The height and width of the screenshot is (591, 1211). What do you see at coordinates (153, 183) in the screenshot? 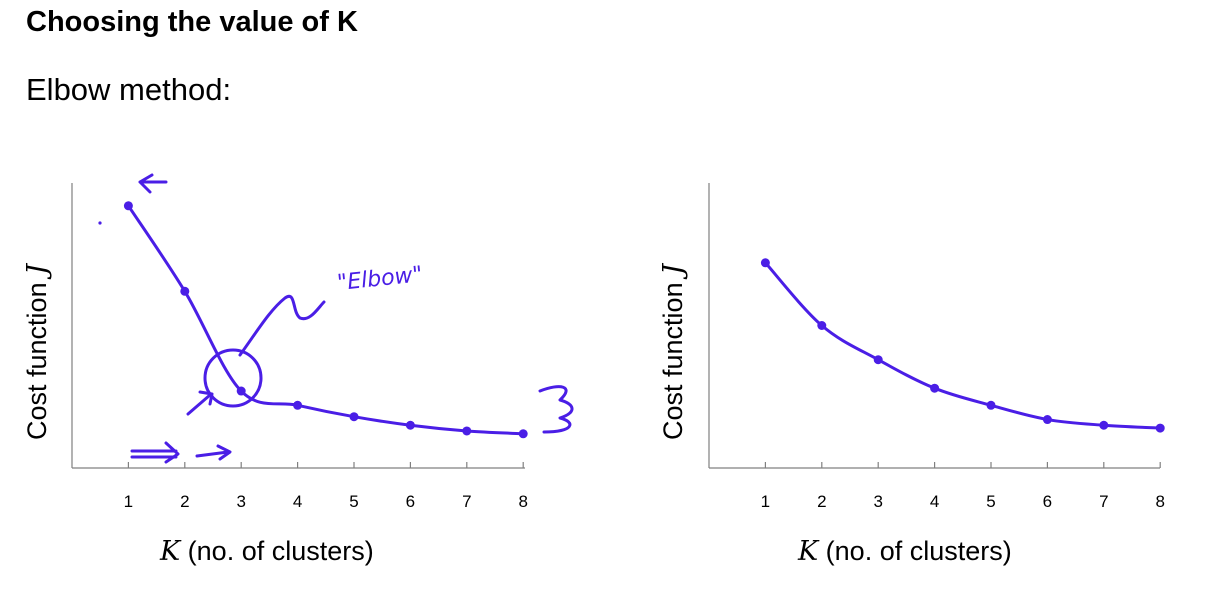
I see `arrow-left-icon` at bounding box center [153, 183].